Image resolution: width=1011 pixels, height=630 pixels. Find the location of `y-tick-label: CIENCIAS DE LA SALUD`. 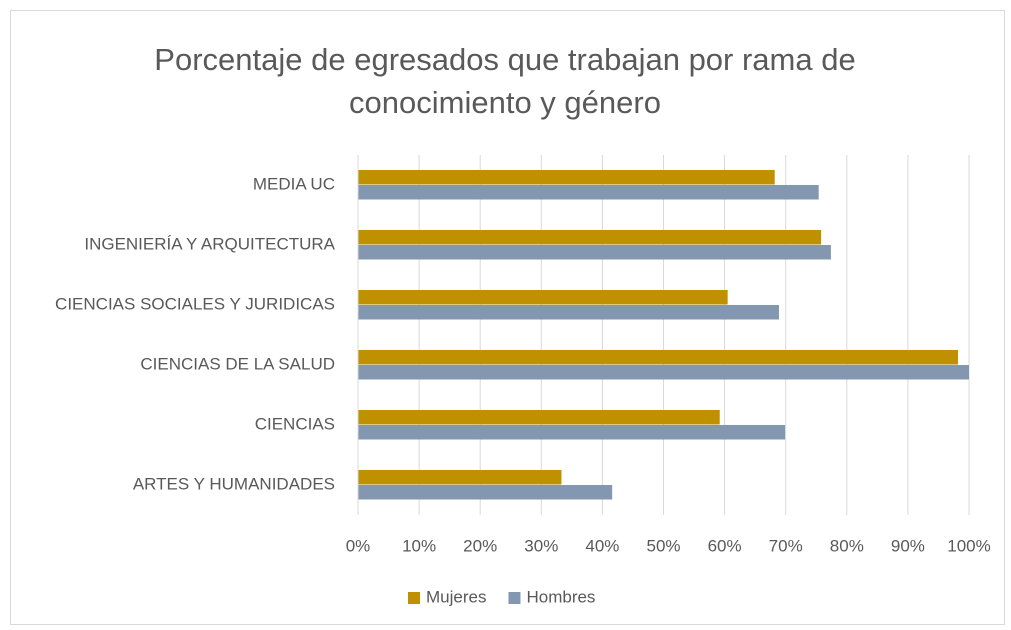

y-tick-label: CIENCIAS DE LA SALUD is located at coordinates (237, 363).